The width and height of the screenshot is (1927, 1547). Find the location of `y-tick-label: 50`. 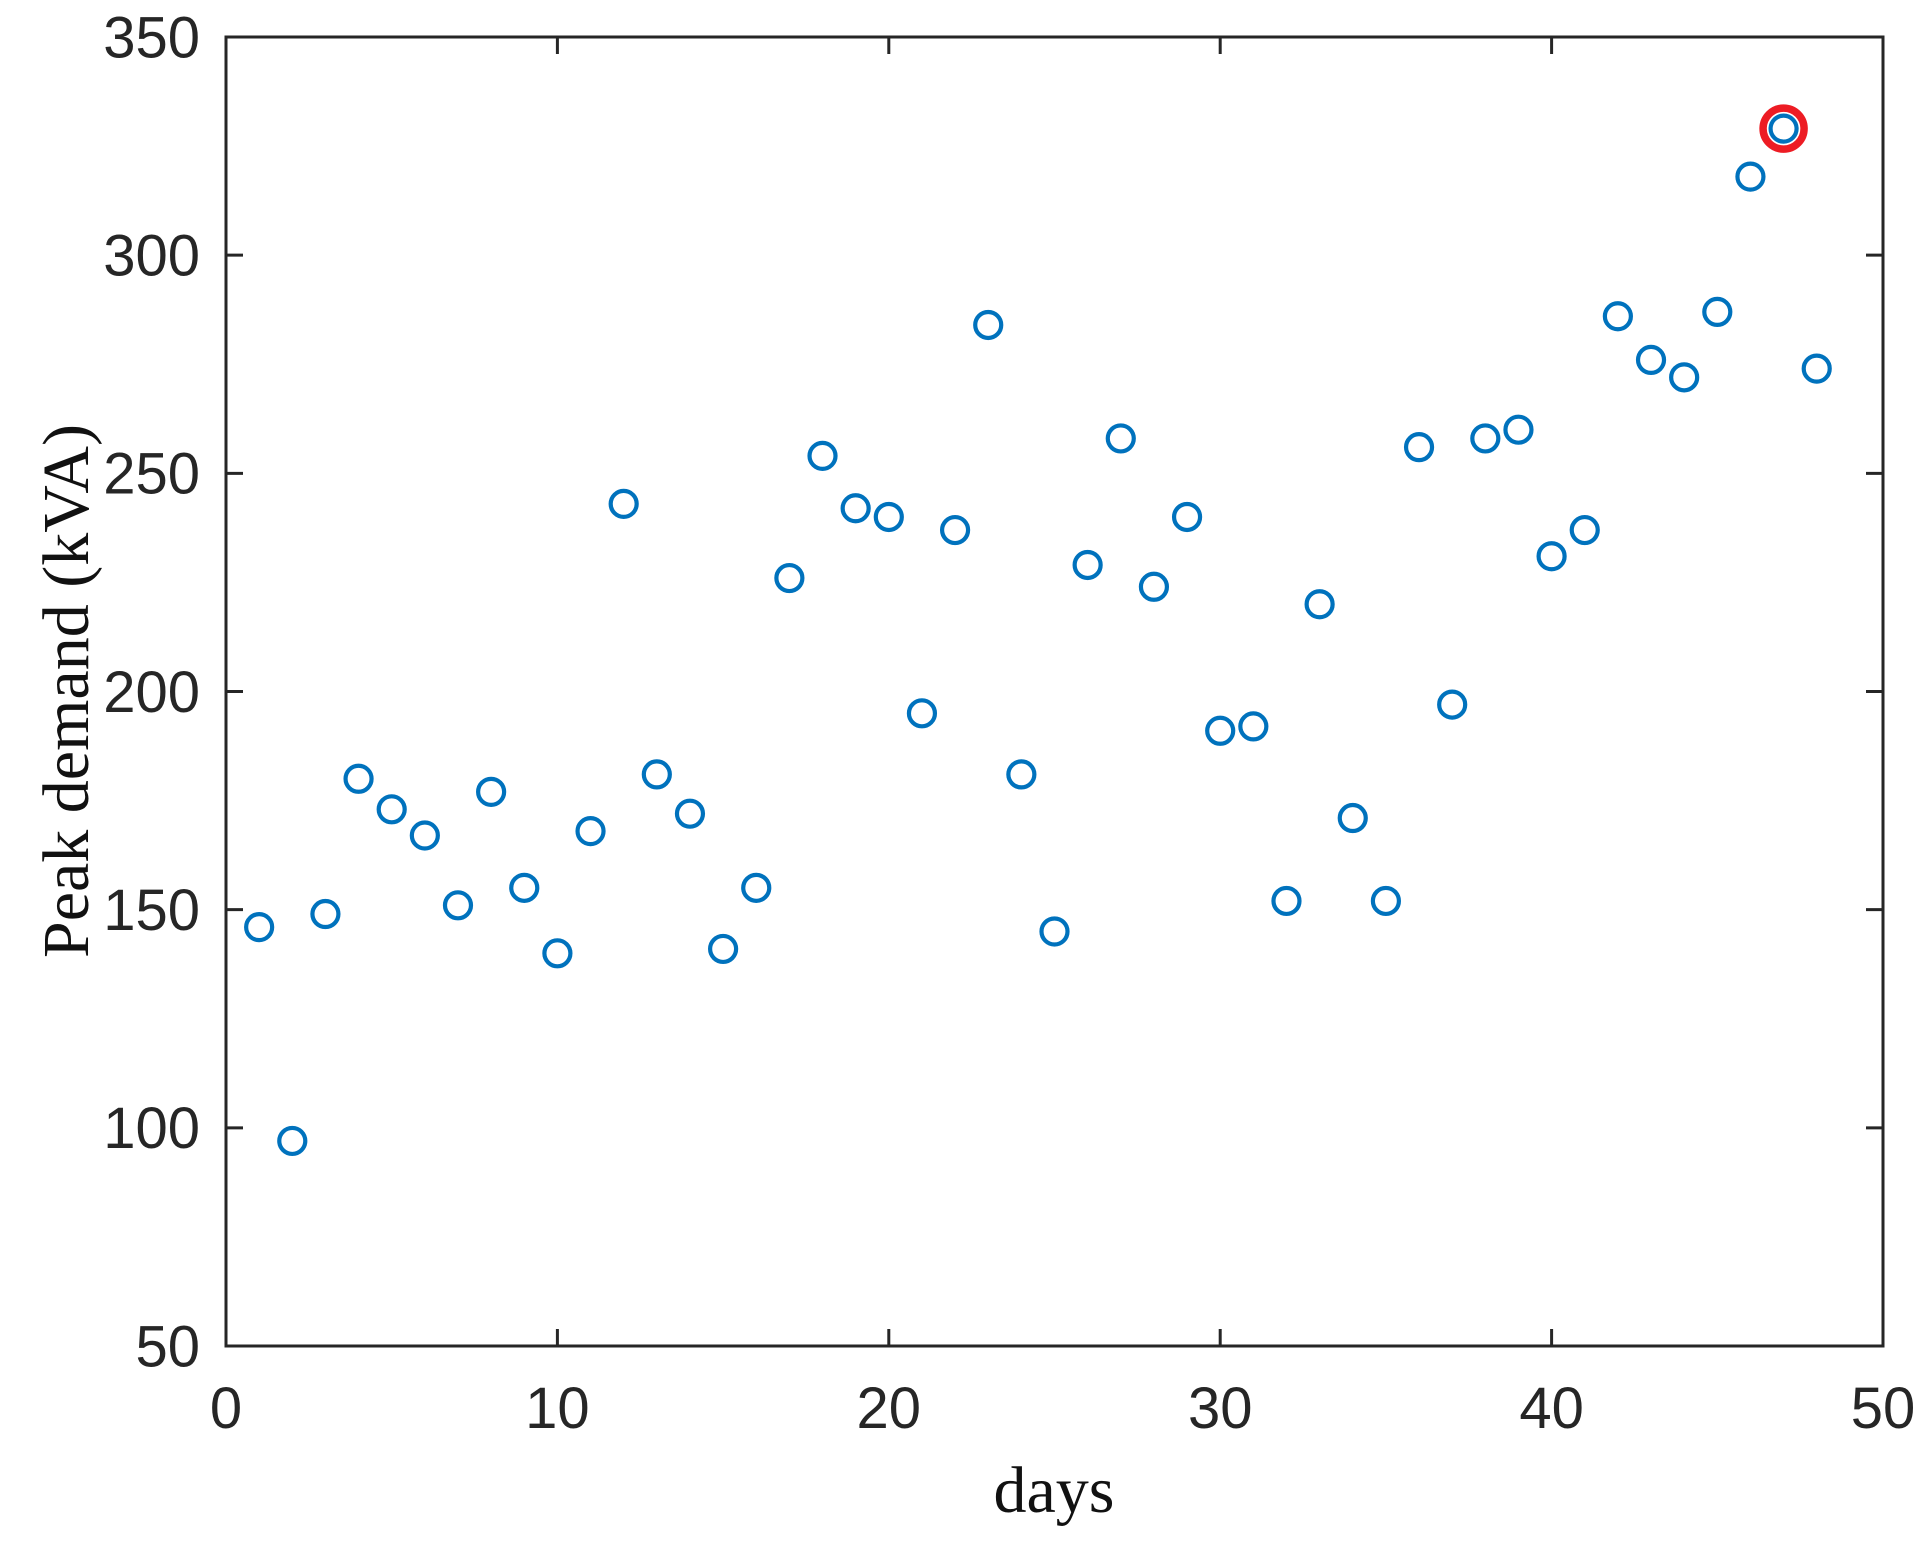

y-tick-label: 50 is located at coordinates (167, 1346).